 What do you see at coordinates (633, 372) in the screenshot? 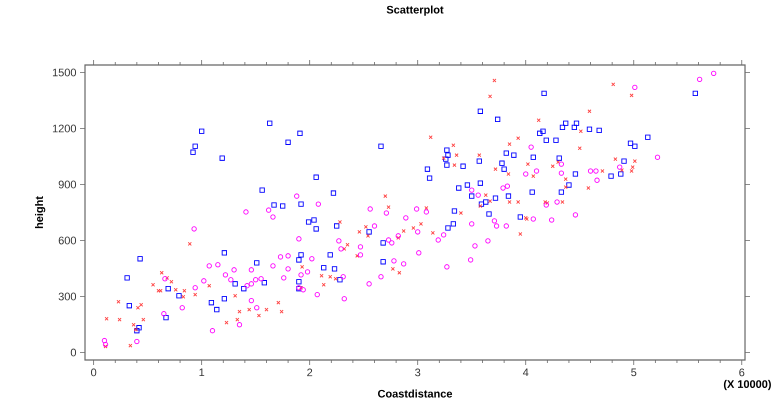
I see `x-tick-label: 5` at bounding box center [633, 372].